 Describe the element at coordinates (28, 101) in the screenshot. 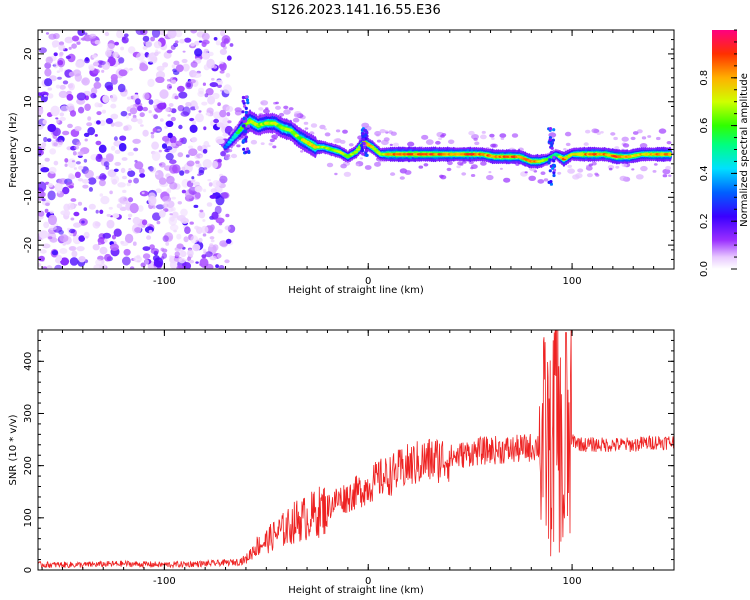

I see `y-tick-label: 10` at that location.